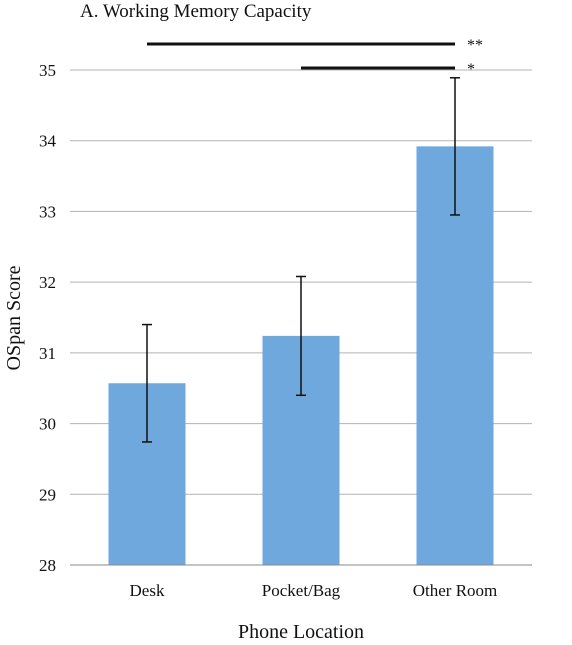 This screenshot has height=645, width=572. What do you see at coordinates (47, 565) in the screenshot?
I see `y-tick-label: 28` at bounding box center [47, 565].